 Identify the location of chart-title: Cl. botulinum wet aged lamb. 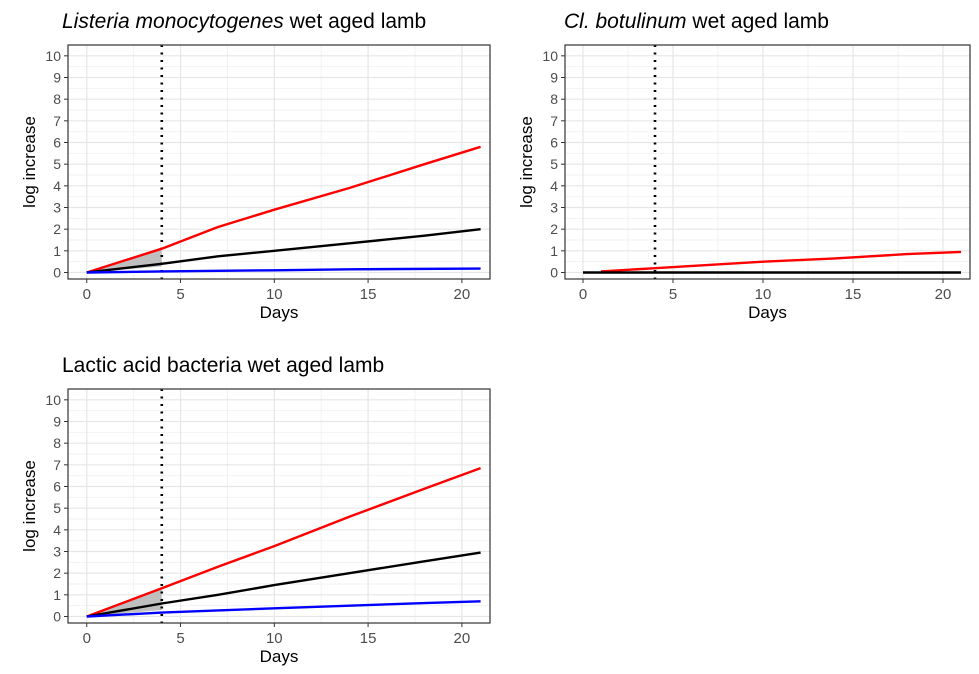
(696, 21).